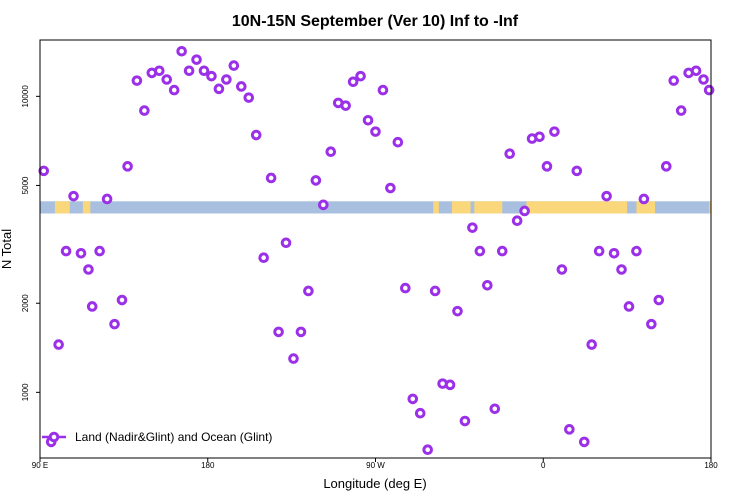 This screenshot has width=750, height=500. I want to click on y-tick-label: 10000, so click(25, 96).